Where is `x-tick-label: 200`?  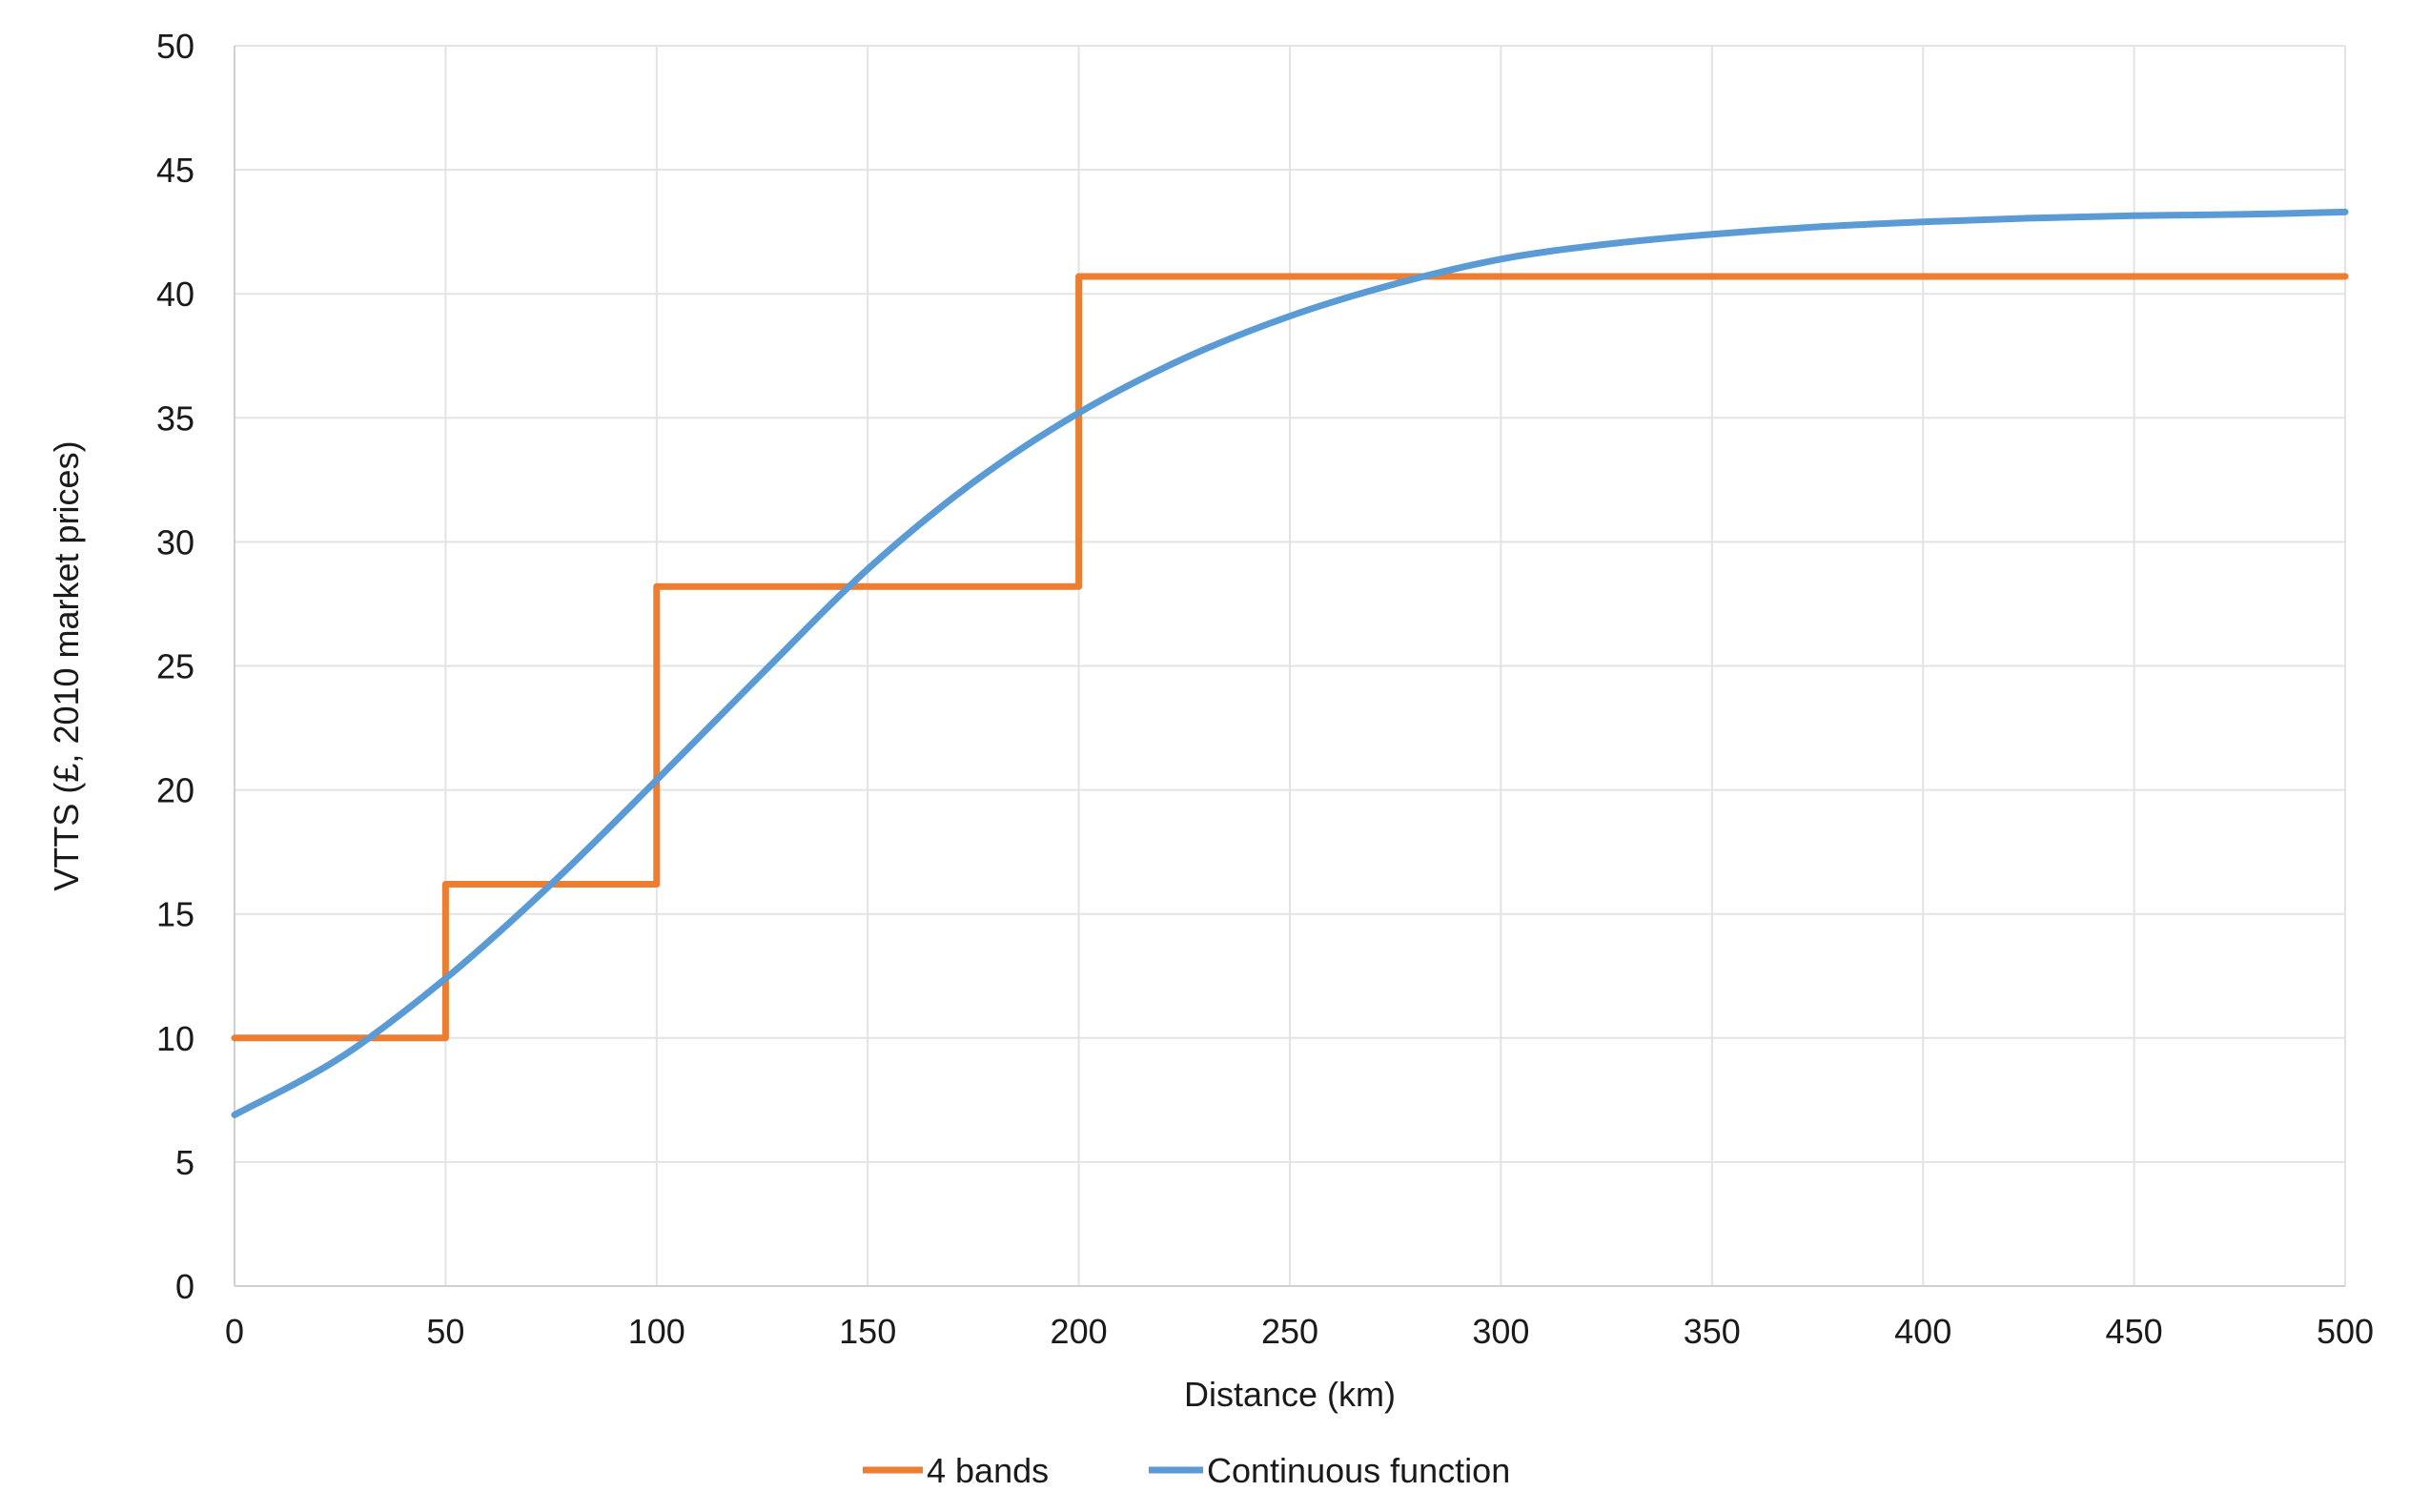 x-tick-label: 200 is located at coordinates (1079, 1331).